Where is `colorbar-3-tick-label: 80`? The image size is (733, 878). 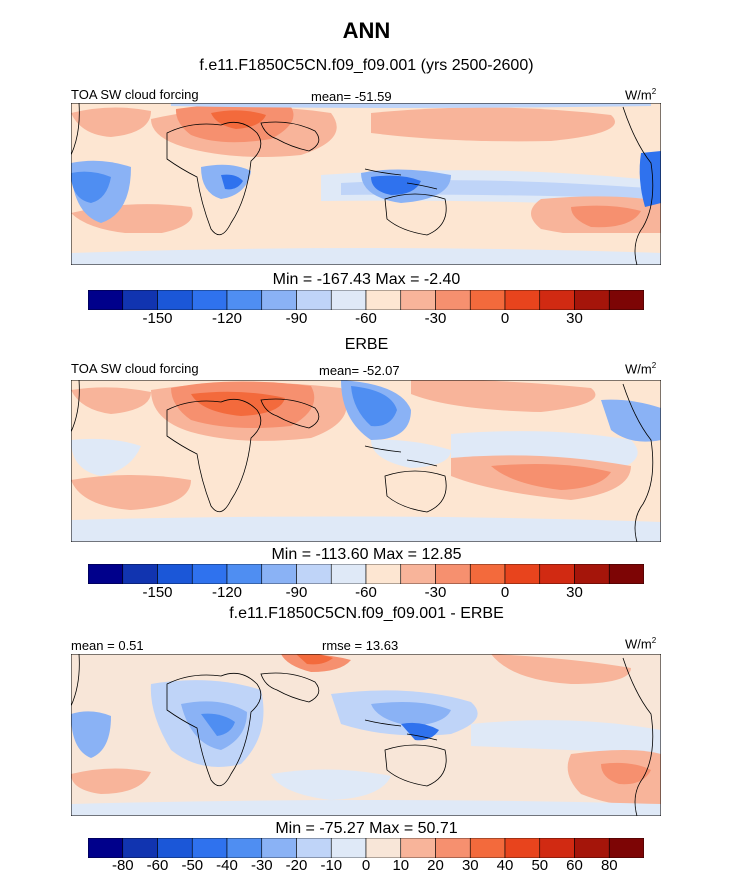
colorbar-3-tick-label: 80 is located at coordinates (609, 865).